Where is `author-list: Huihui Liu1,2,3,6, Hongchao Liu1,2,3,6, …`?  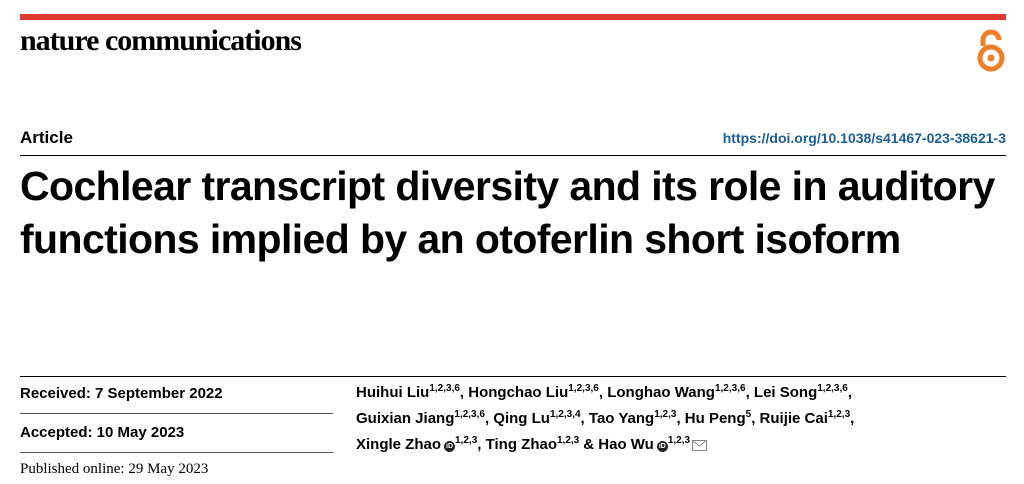
author-list: Huihui Liu1,2,3,6, Hongchao Liu1,2,3,6, … is located at coordinates (661, 419).